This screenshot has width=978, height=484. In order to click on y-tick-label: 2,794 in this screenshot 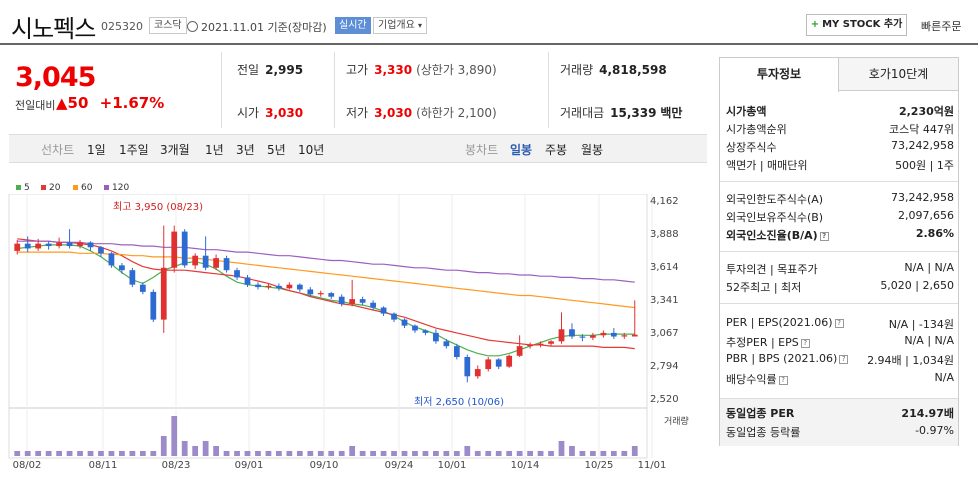, I will do `click(664, 366)`.